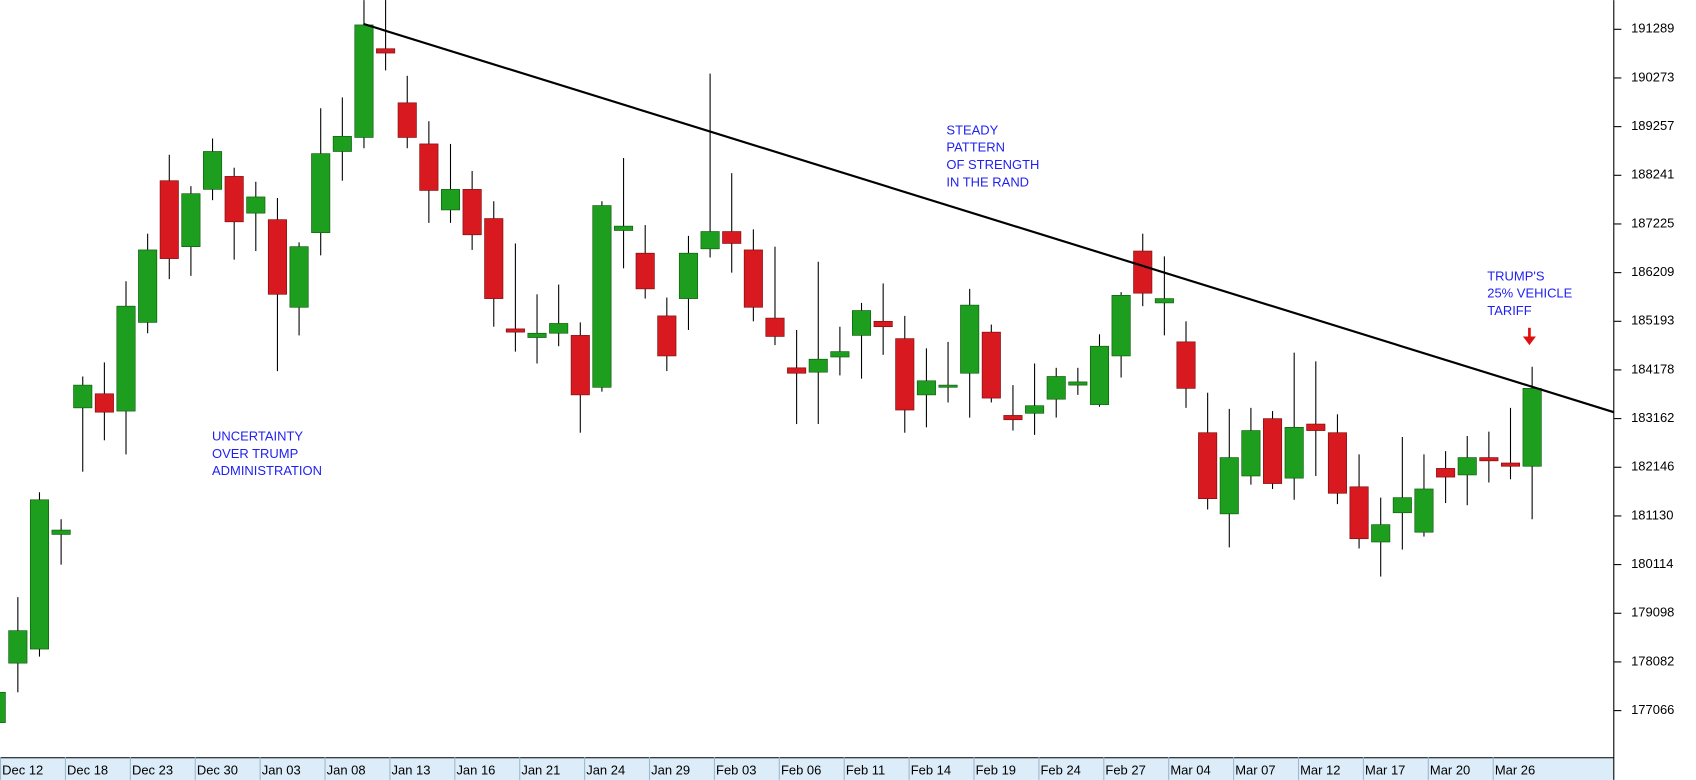  What do you see at coordinates (267, 470) in the screenshot?
I see `annotation: ADMINISTRATION` at bounding box center [267, 470].